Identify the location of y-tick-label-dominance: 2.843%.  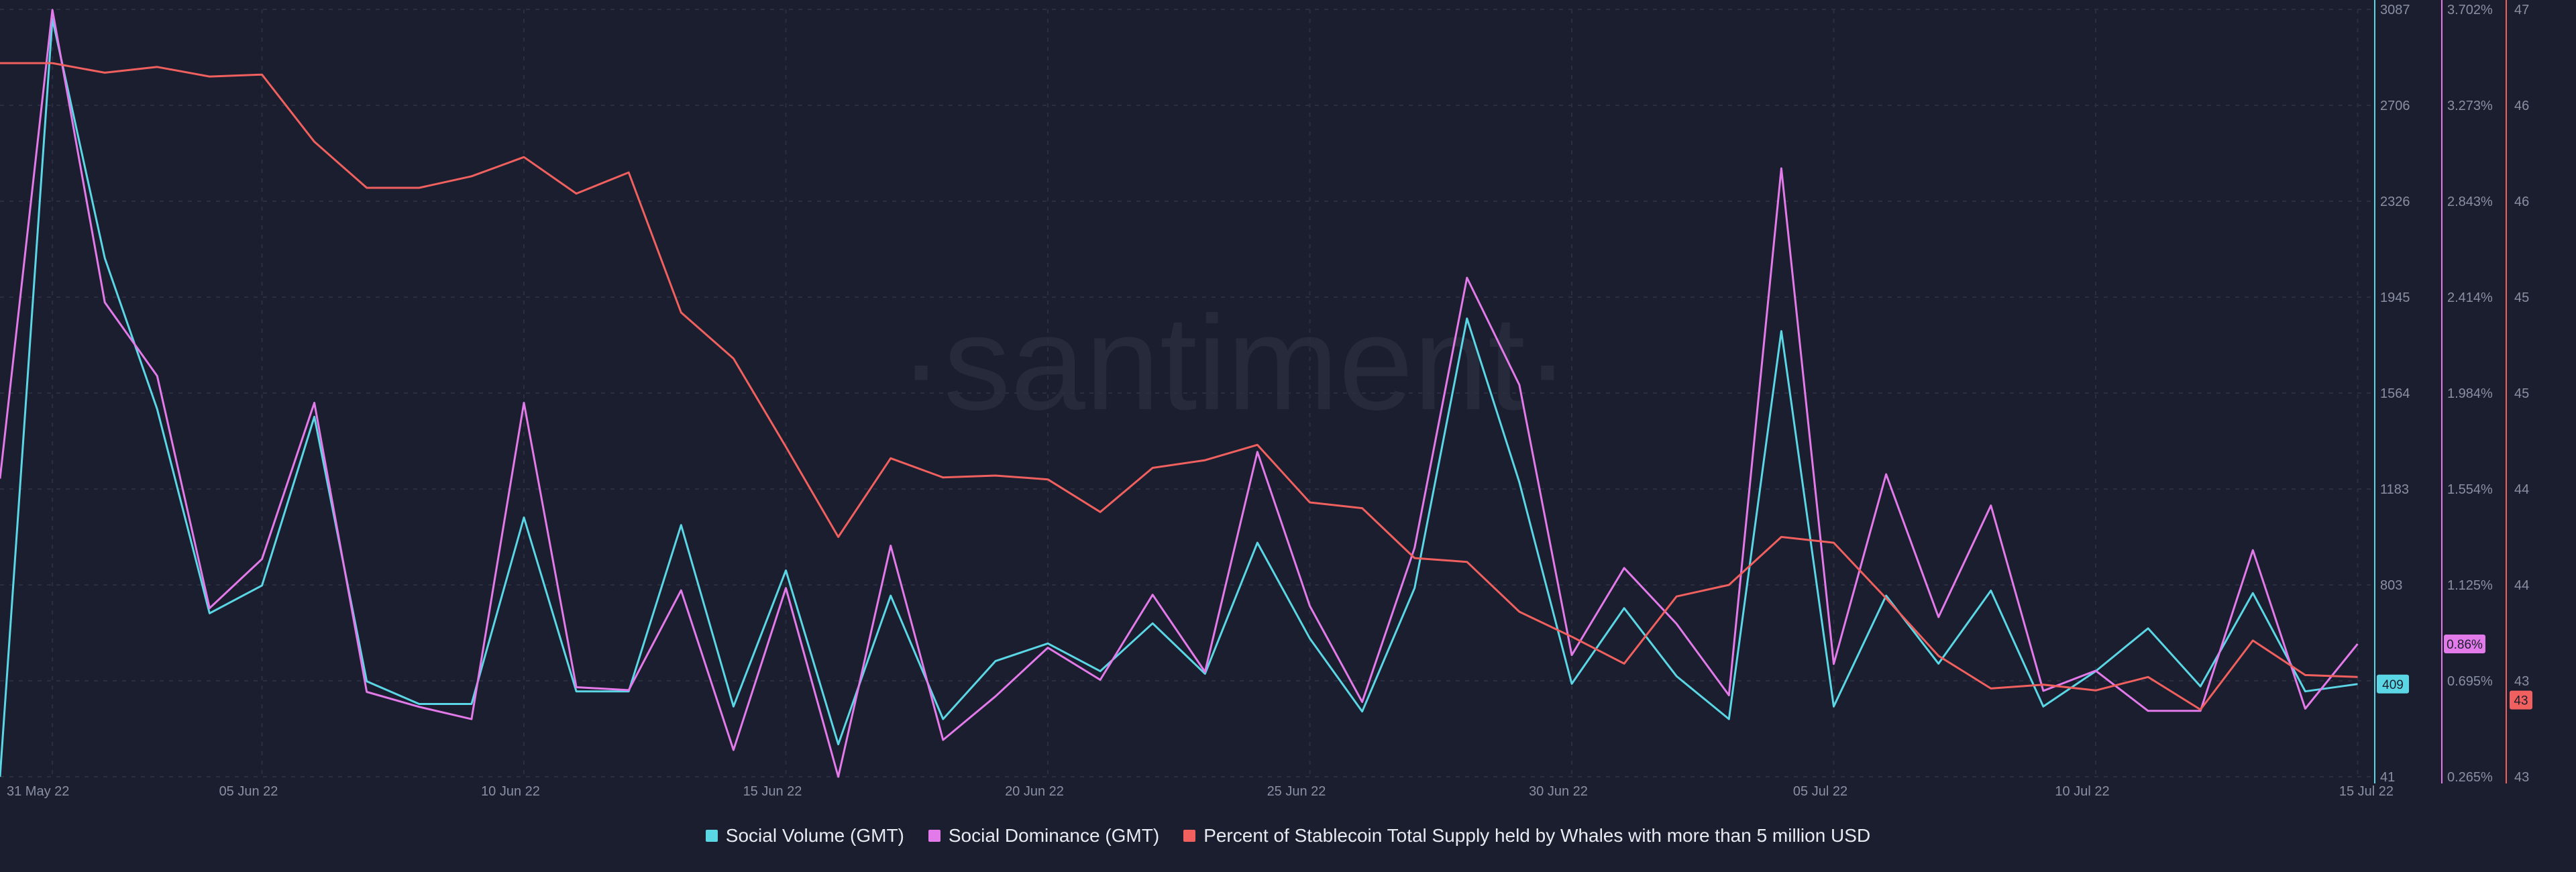
(2470, 202).